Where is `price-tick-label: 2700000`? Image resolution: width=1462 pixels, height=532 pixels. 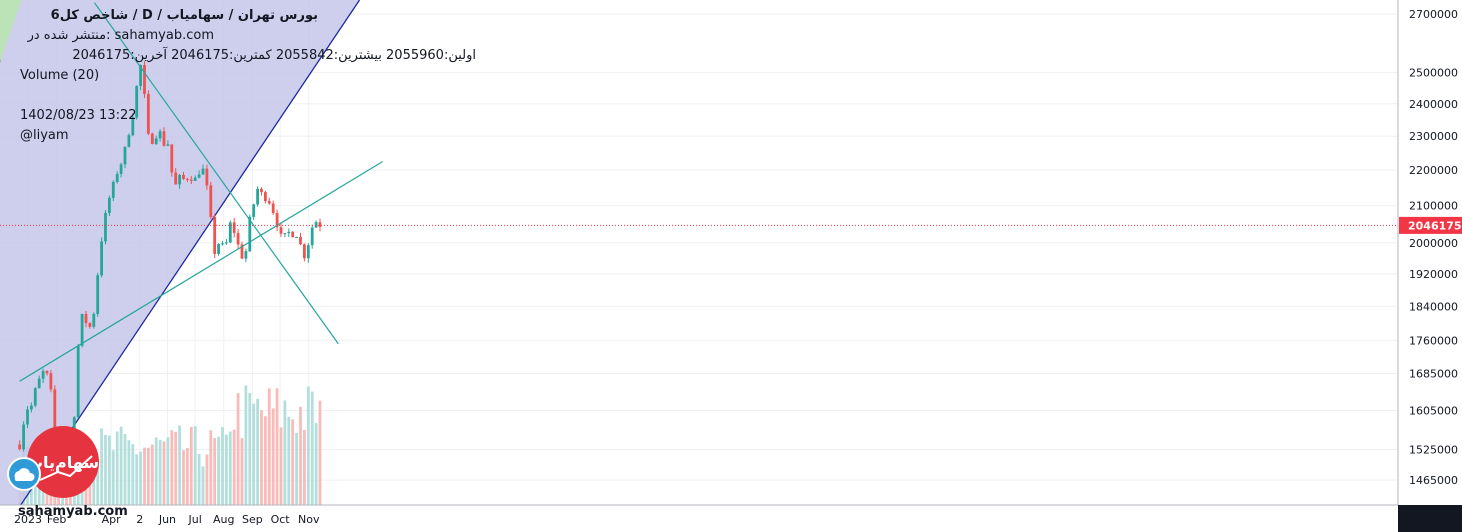
price-tick-label: 2700000 is located at coordinates (1433, 14).